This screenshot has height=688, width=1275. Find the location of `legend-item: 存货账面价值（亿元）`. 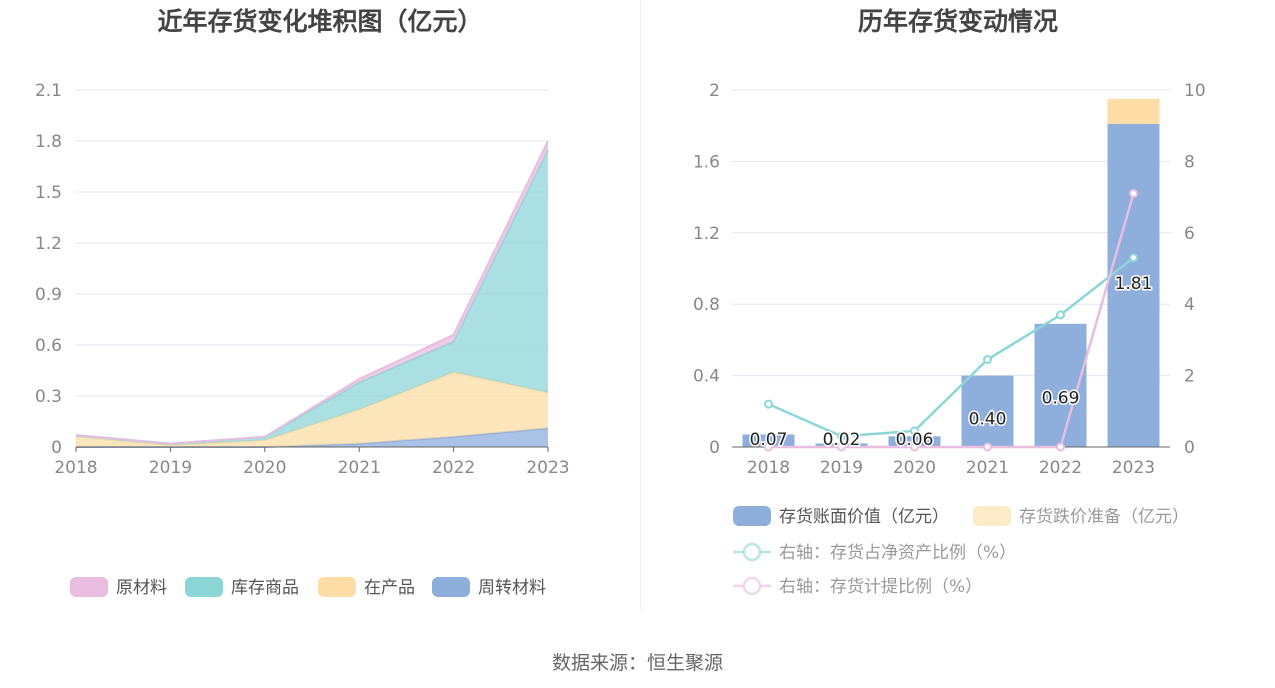

legend-item: 存货账面价值（亿元） is located at coordinates (841, 516).